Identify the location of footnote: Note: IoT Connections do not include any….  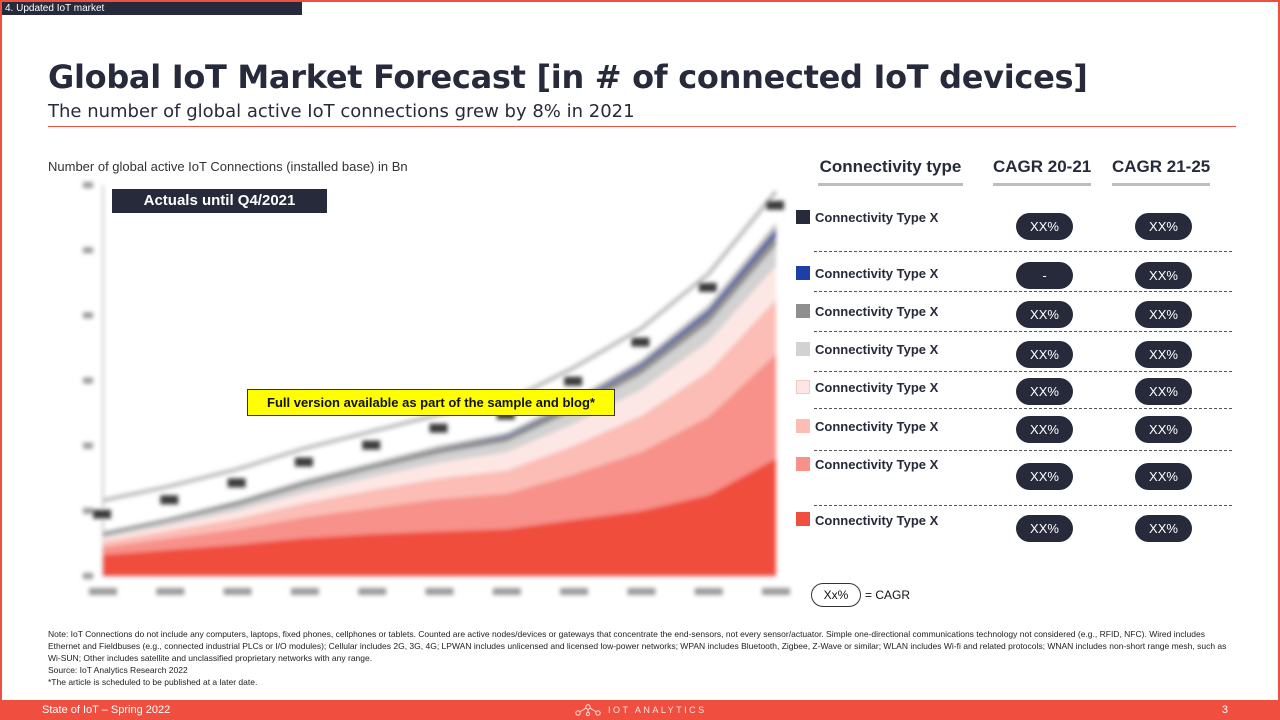
(638, 658).